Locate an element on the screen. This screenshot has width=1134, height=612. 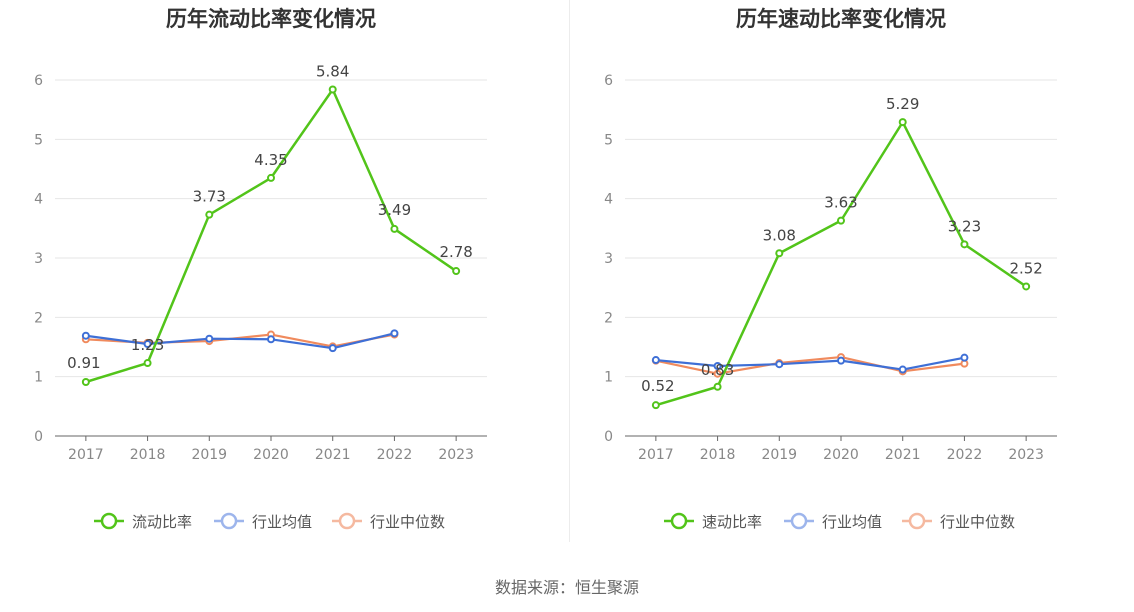
data-label: 1.23 is located at coordinates (147, 345).